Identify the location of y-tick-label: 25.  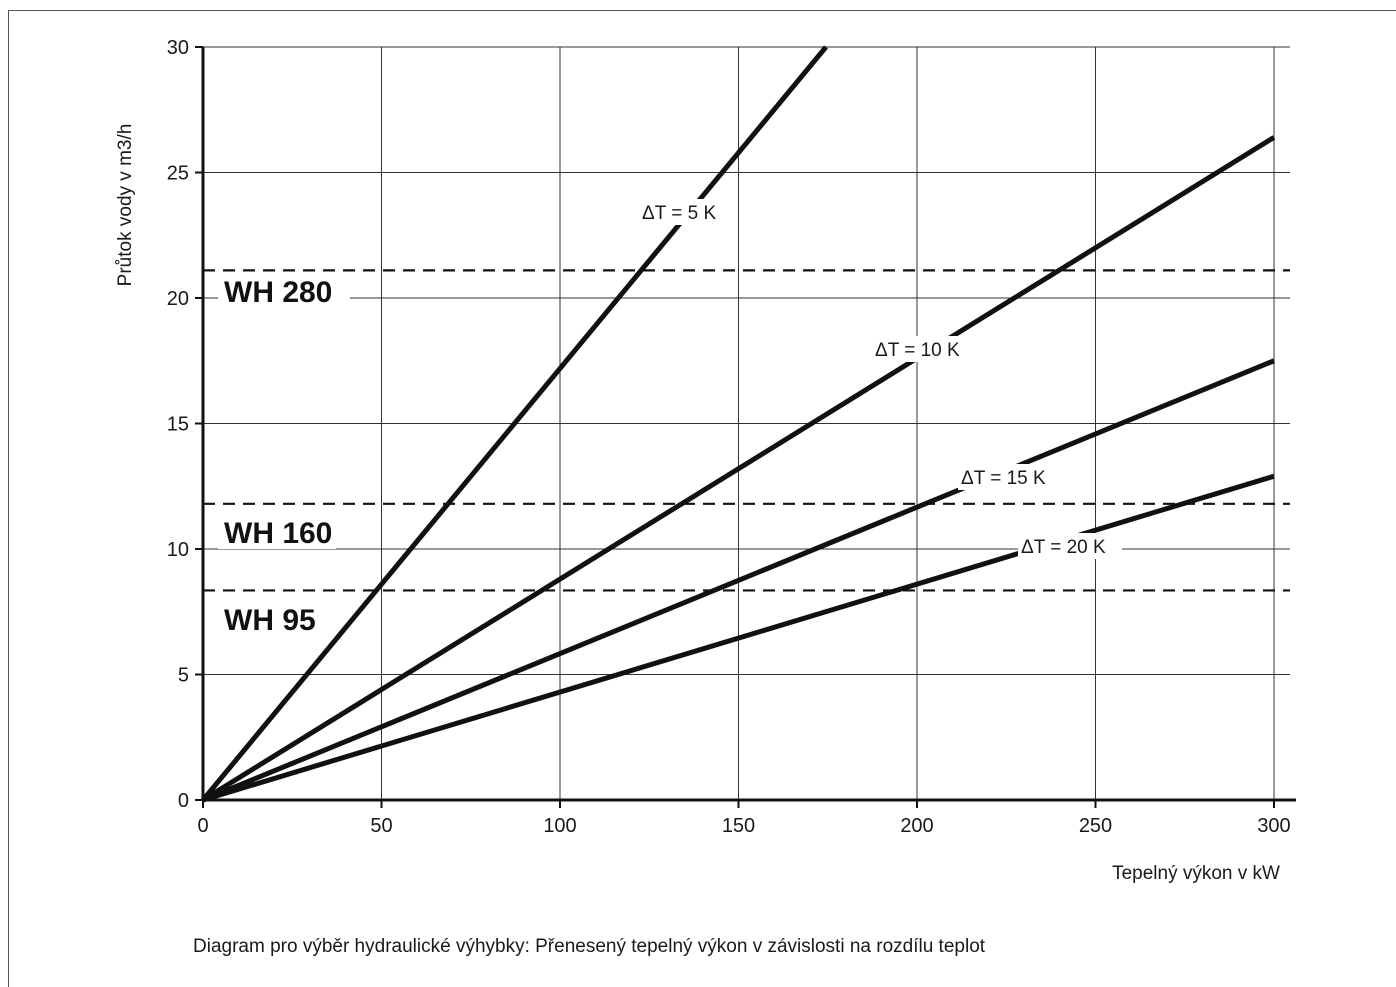
(178, 174).